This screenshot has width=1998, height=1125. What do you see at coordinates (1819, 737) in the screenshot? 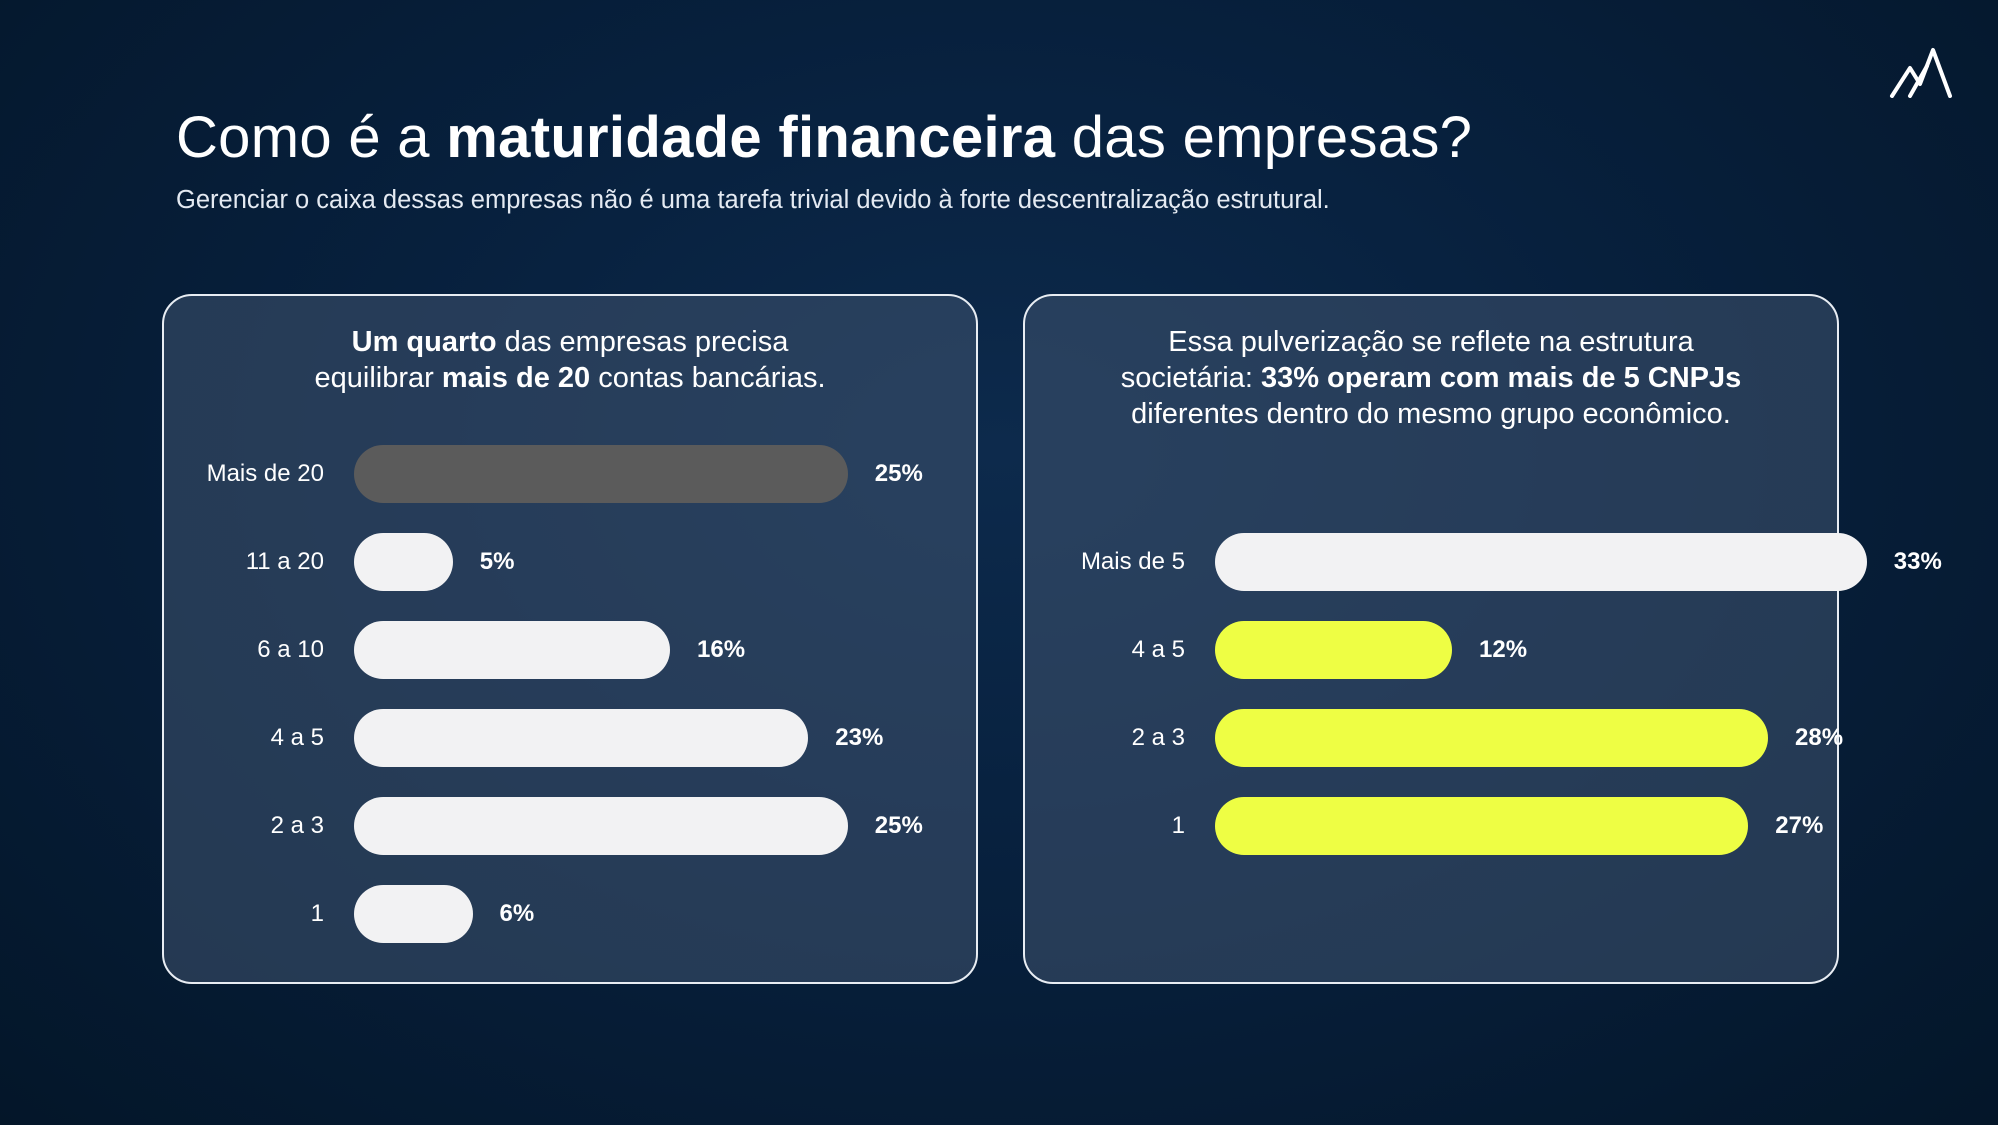
I see `value-label: 28%` at bounding box center [1819, 737].